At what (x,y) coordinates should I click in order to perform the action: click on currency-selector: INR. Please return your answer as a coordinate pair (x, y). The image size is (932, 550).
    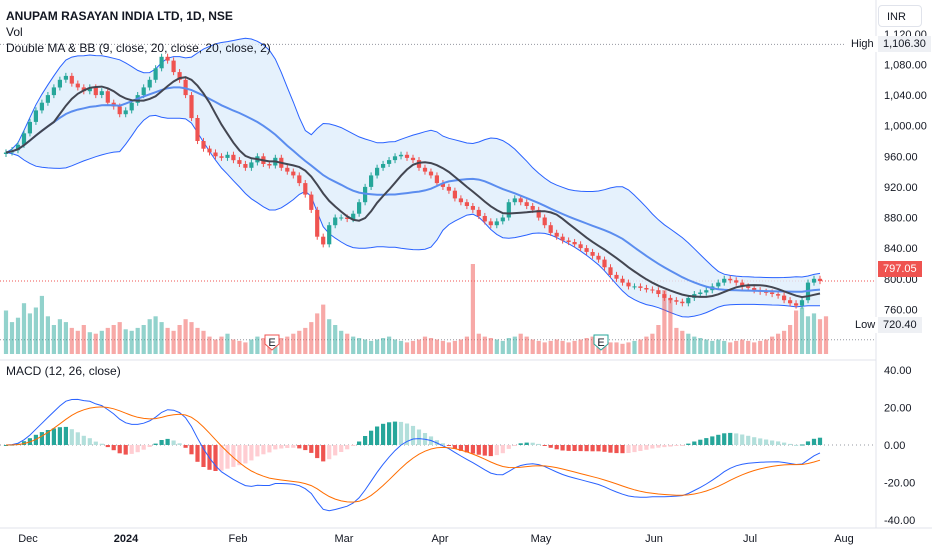
    Looking at the image, I should click on (900, 16).